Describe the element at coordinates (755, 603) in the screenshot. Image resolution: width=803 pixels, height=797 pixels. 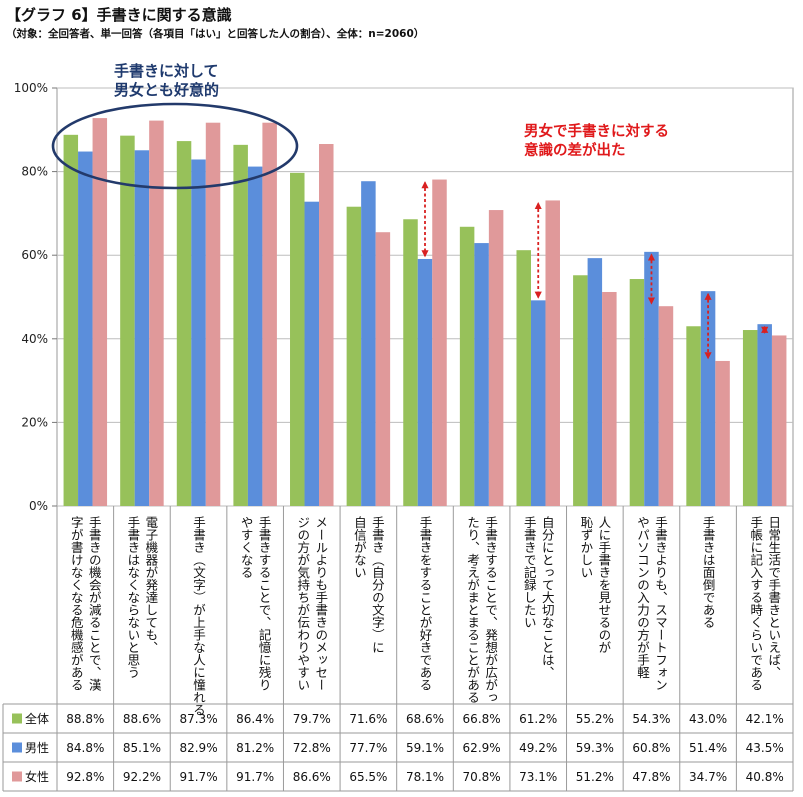
I see `category-label: 手帳に記入する時くらいである` at that location.